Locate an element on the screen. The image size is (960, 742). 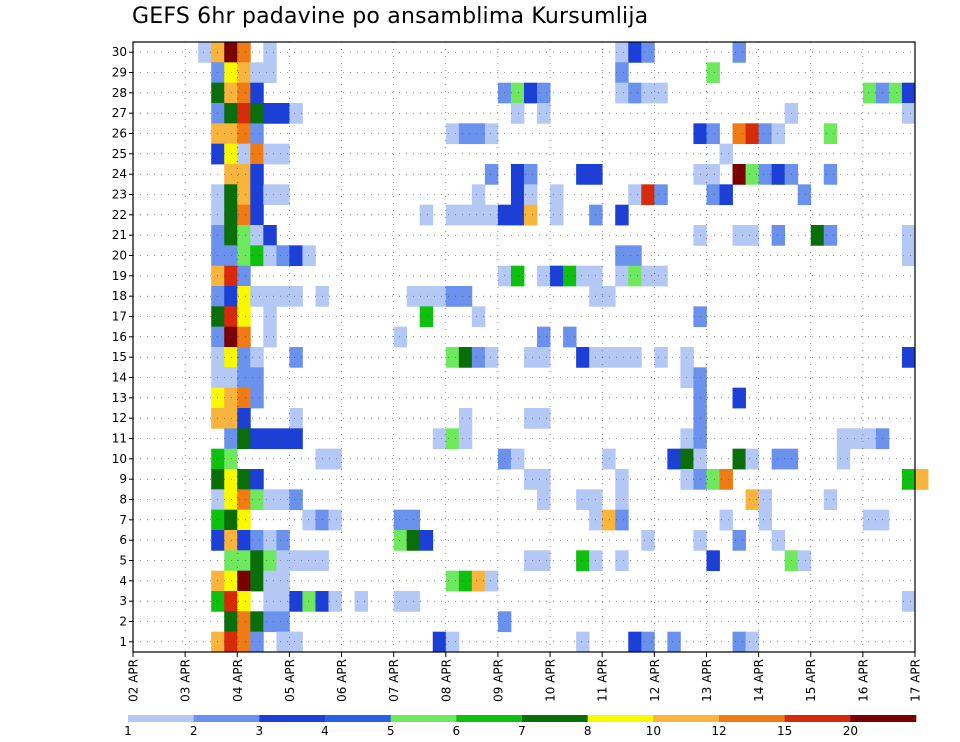
x-tick-label: 17 APR is located at coordinates (916, 680).